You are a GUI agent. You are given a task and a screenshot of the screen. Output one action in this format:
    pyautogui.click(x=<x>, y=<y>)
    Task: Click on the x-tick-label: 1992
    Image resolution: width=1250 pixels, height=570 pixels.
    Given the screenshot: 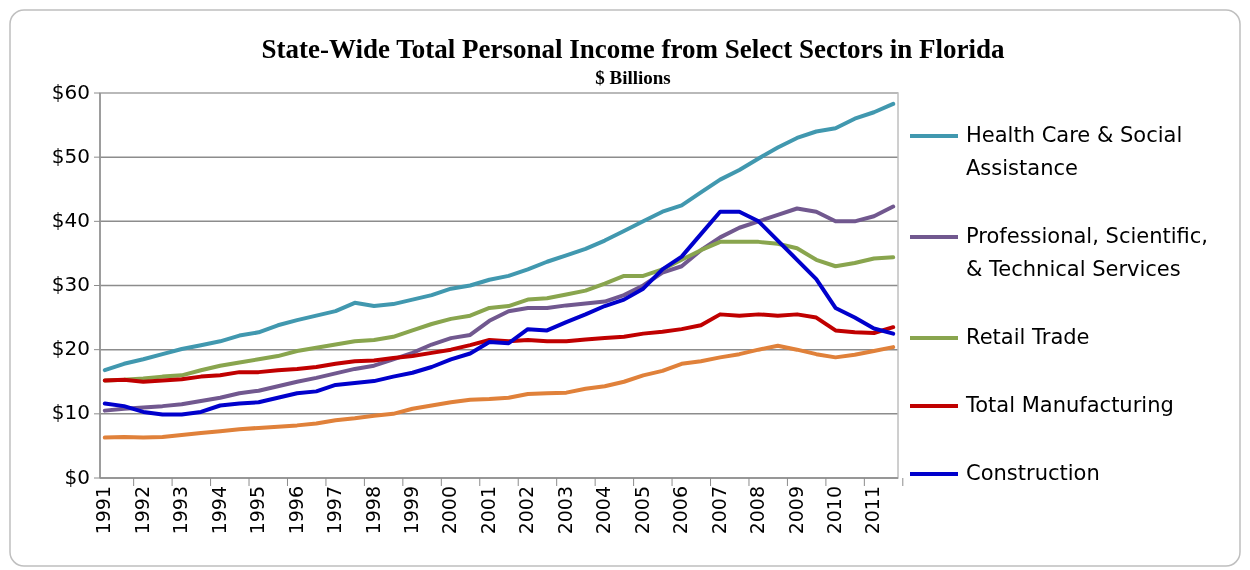 What is the action you would take?
    pyautogui.click(x=141, y=510)
    